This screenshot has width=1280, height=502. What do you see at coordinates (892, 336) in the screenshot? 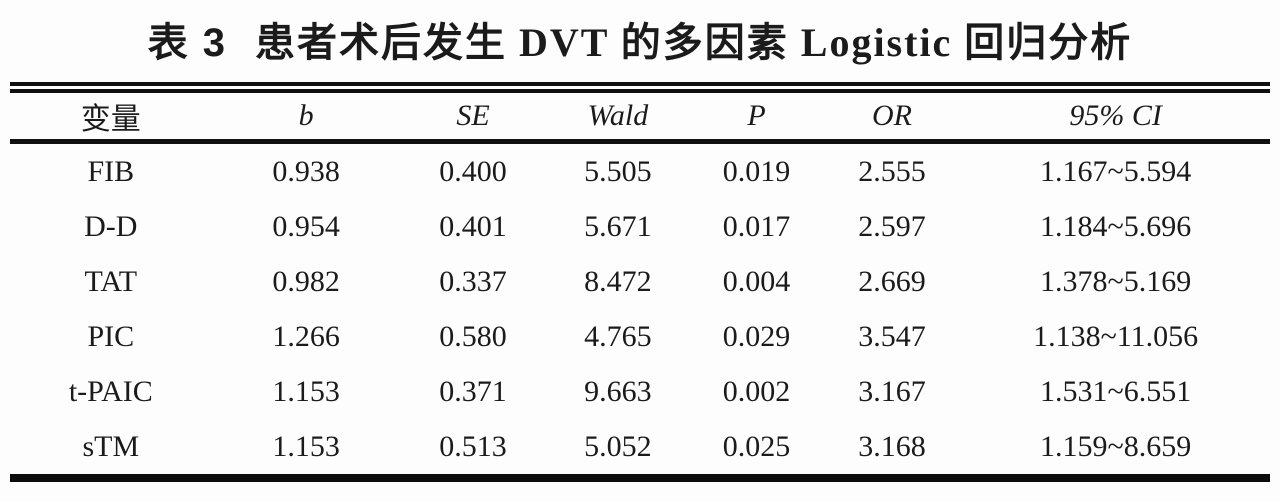
I see `cell-or: 3.547` at bounding box center [892, 336].